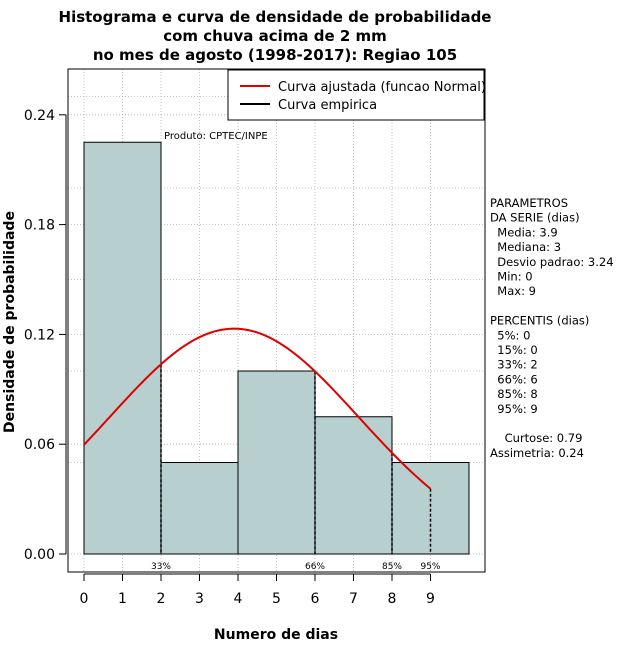 The height and width of the screenshot is (660, 640). I want to click on legend-box, so click(356, 95).